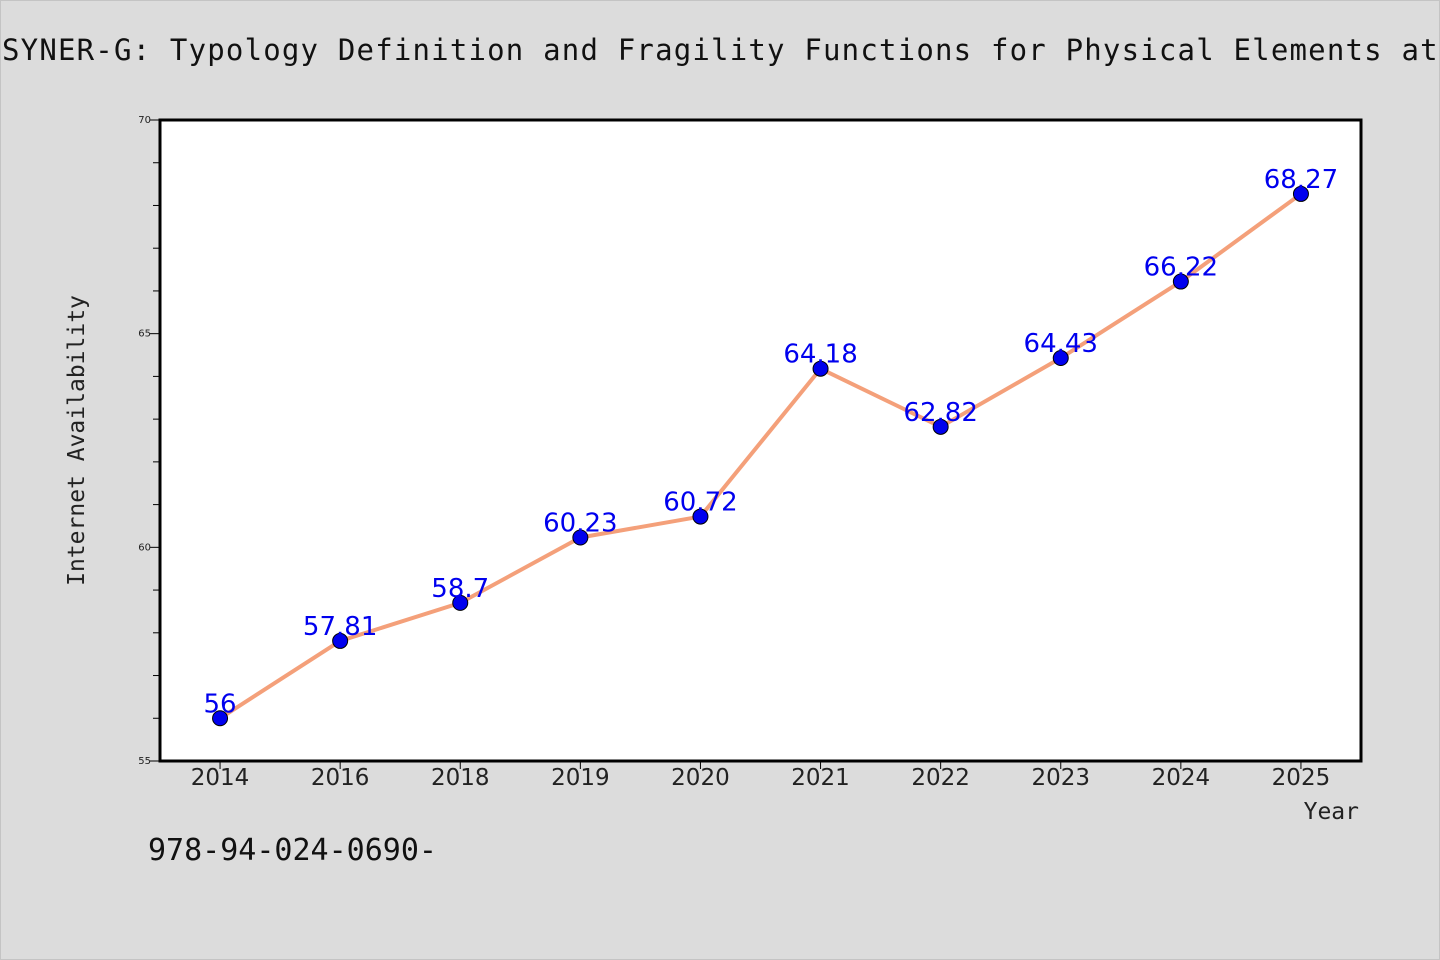  Describe the element at coordinates (1181, 778) in the screenshot. I see `x-tick-label: 2024` at that location.